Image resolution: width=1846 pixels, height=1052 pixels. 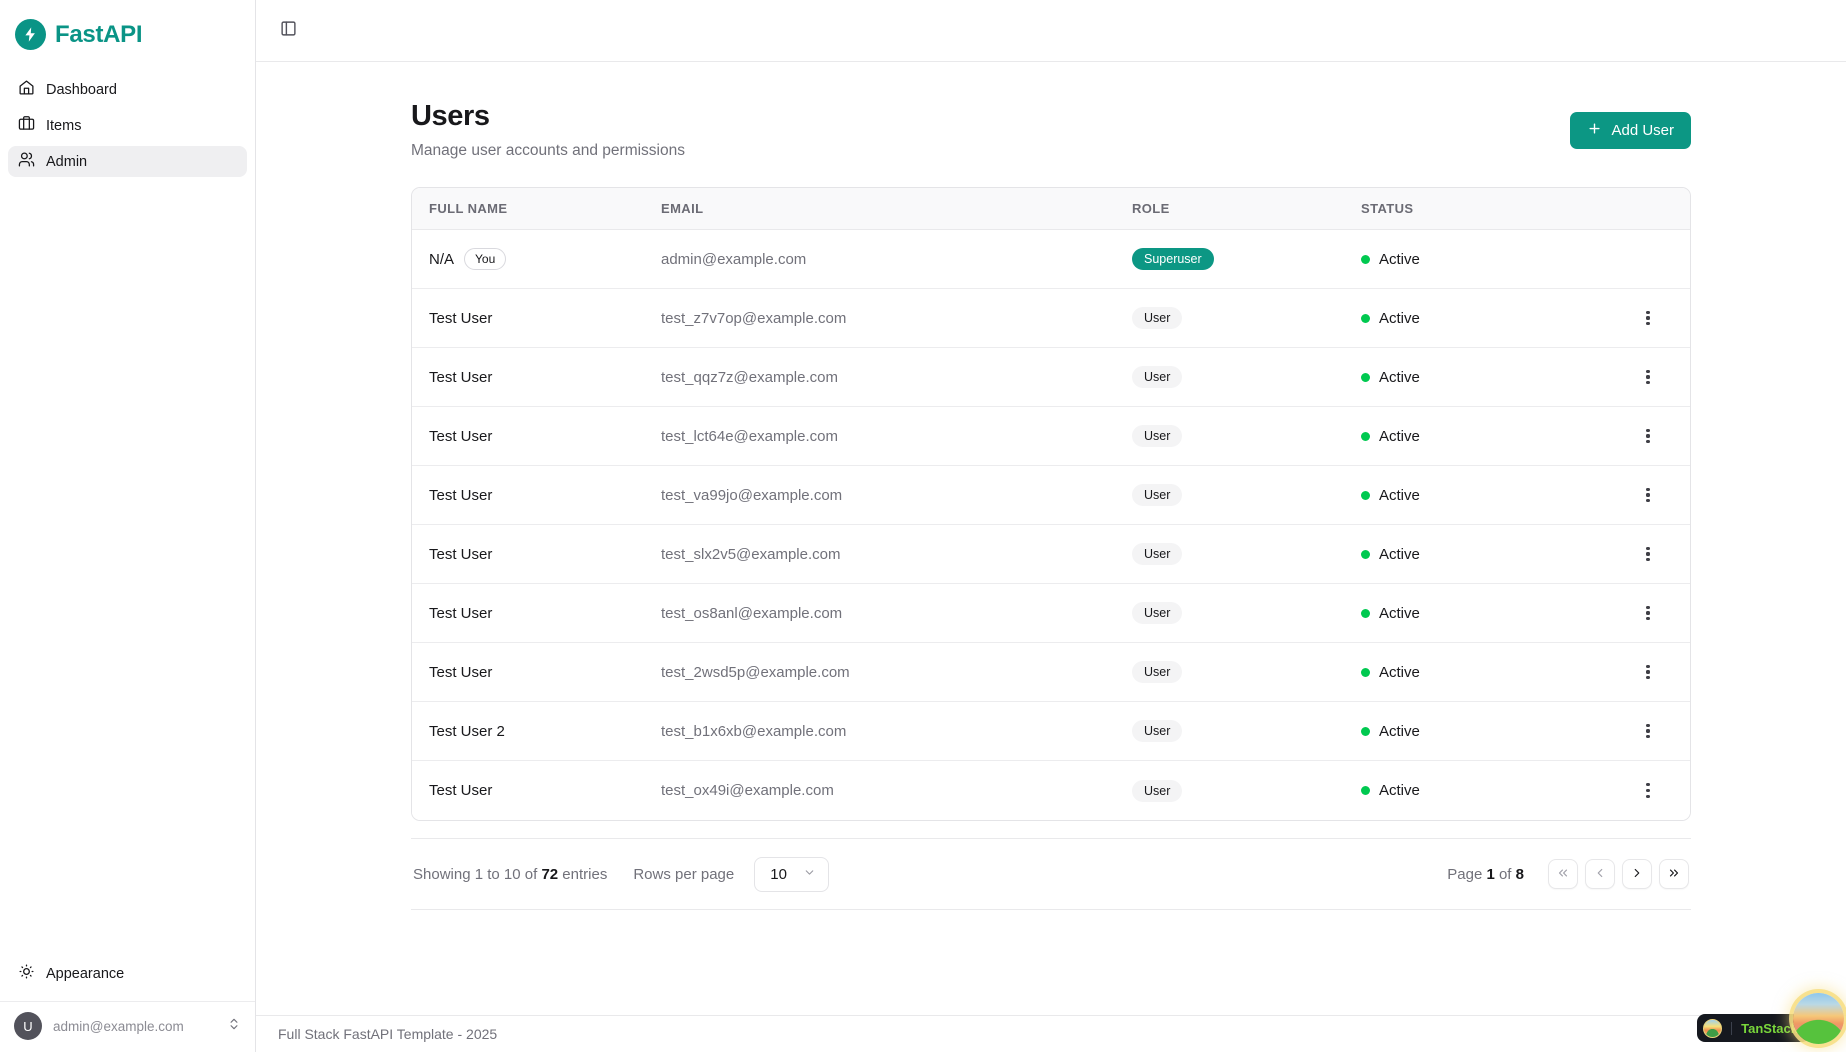 What do you see at coordinates (1674, 874) in the screenshot?
I see `last-page-button` at bounding box center [1674, 874].